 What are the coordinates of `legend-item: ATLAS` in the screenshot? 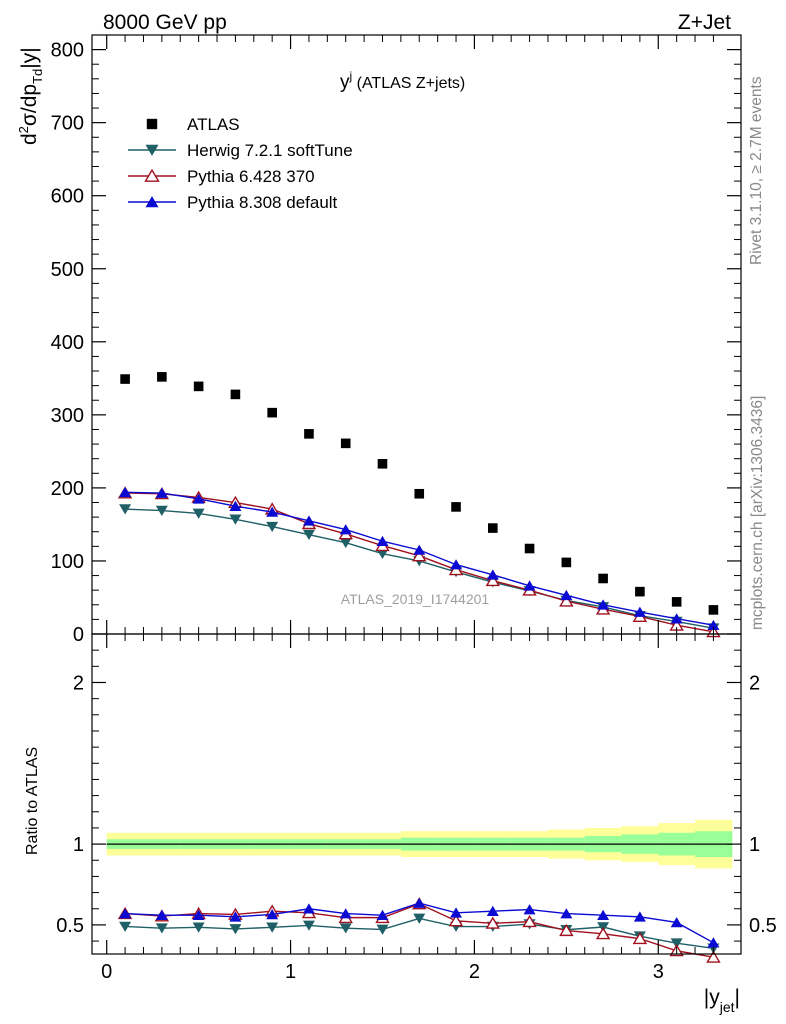 It's located at (193, 124).